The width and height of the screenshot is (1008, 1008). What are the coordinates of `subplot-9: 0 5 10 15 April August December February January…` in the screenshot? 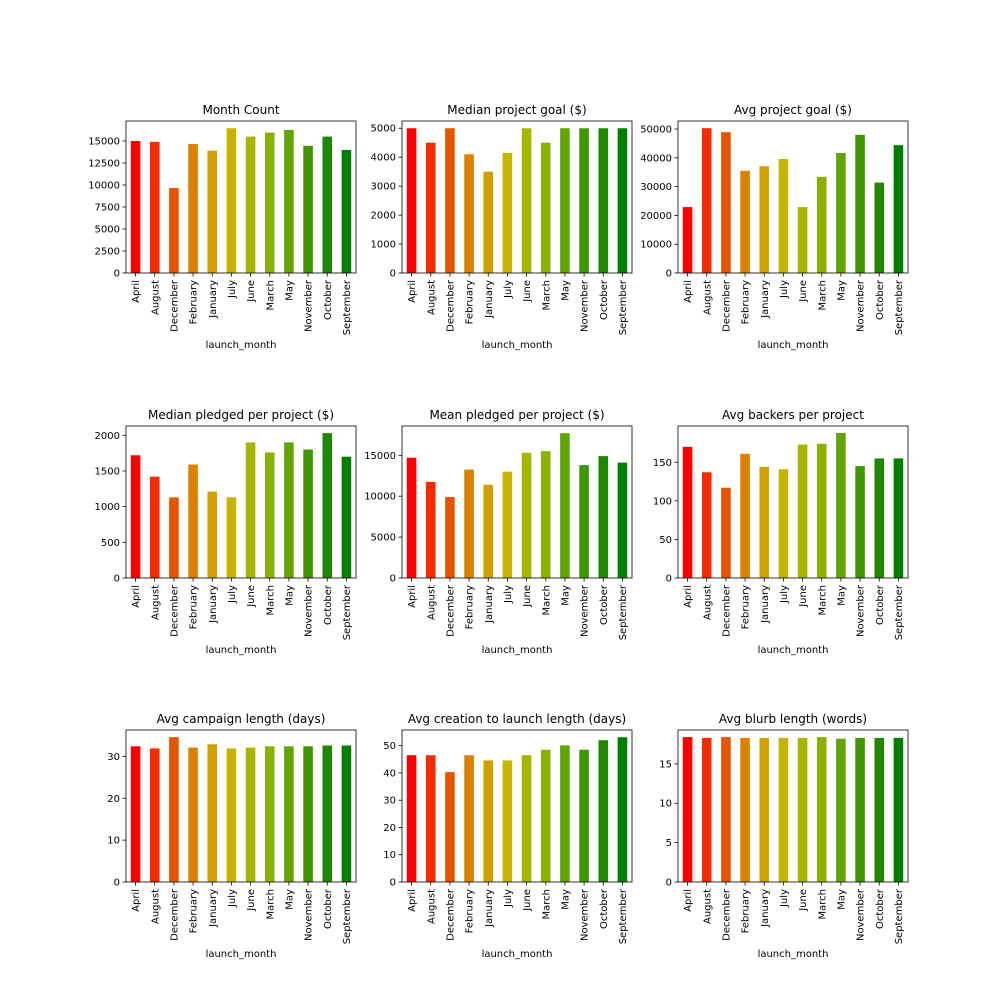 It's located at (784, 836).